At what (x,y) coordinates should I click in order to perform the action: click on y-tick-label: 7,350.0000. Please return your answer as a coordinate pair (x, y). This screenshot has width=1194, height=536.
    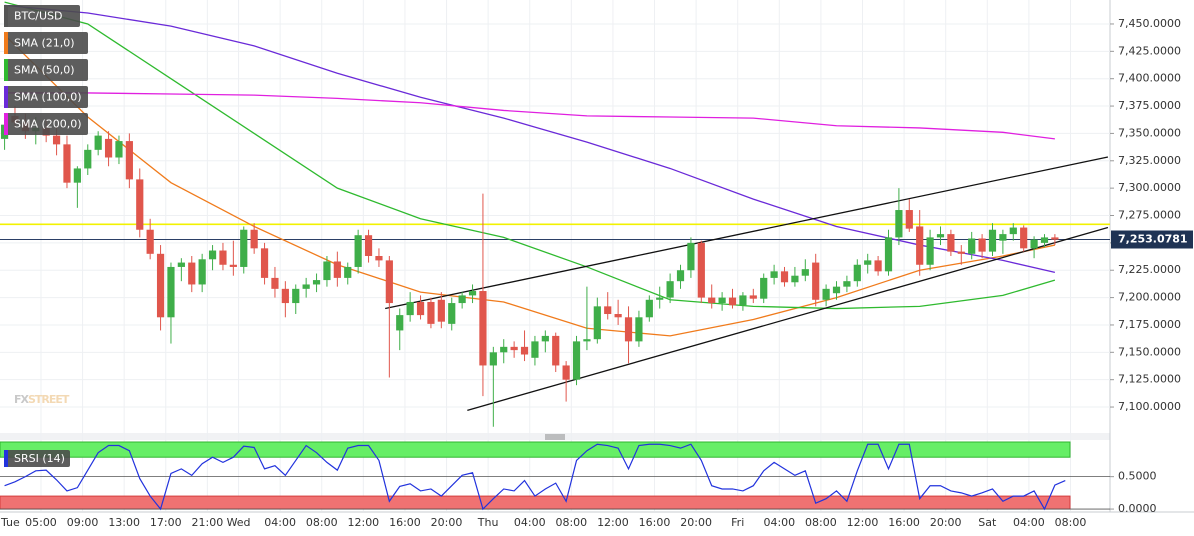
    Looking at the image, I should click on (1149, 132).